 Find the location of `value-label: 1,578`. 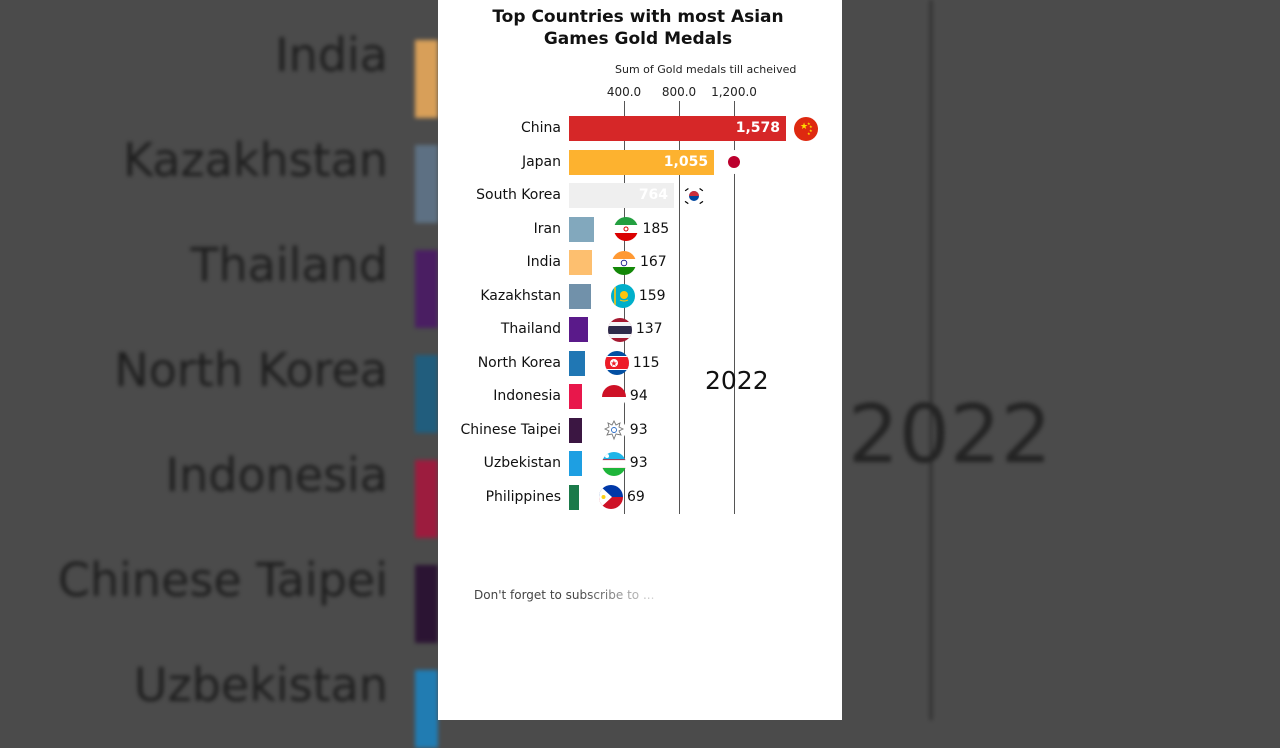

value-label: 1,578 is located at coordinates (757, 128).